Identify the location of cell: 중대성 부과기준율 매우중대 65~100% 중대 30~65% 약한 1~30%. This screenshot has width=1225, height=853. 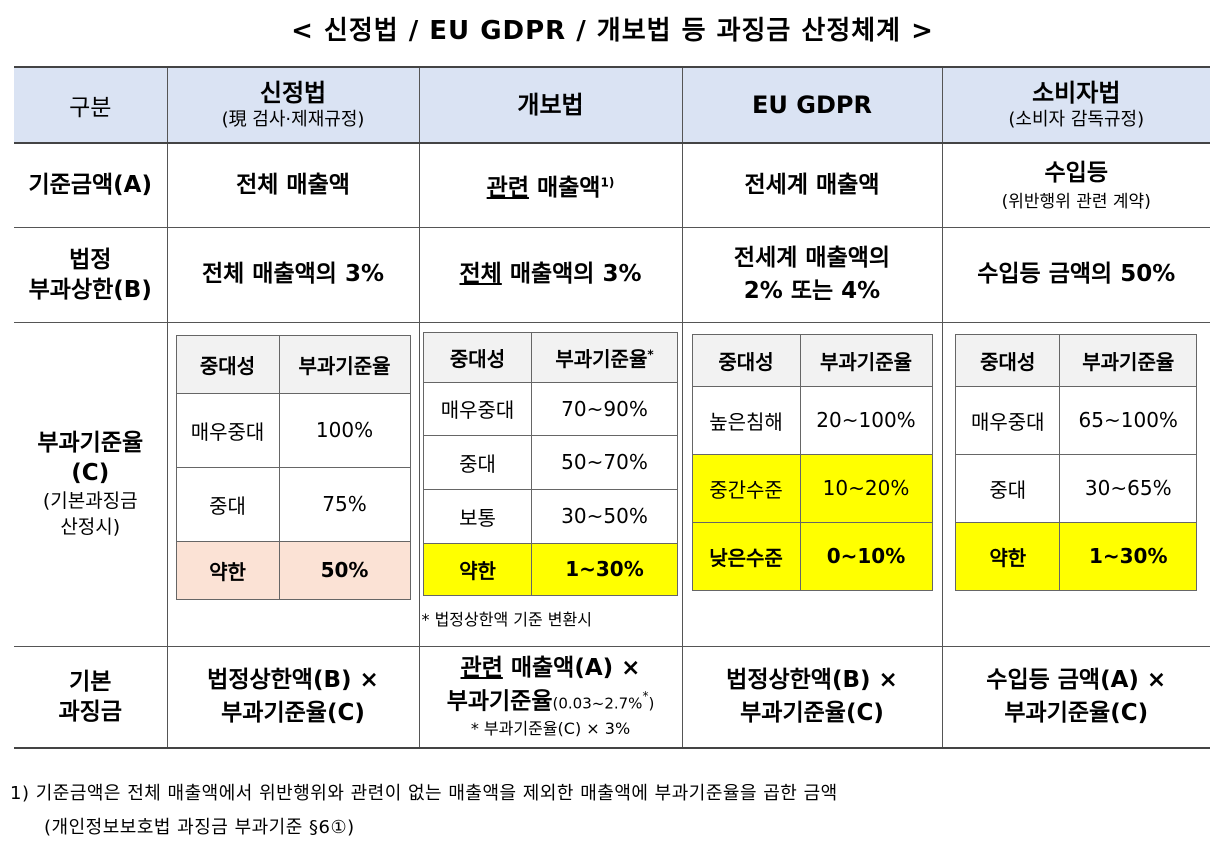
(1075, 484).